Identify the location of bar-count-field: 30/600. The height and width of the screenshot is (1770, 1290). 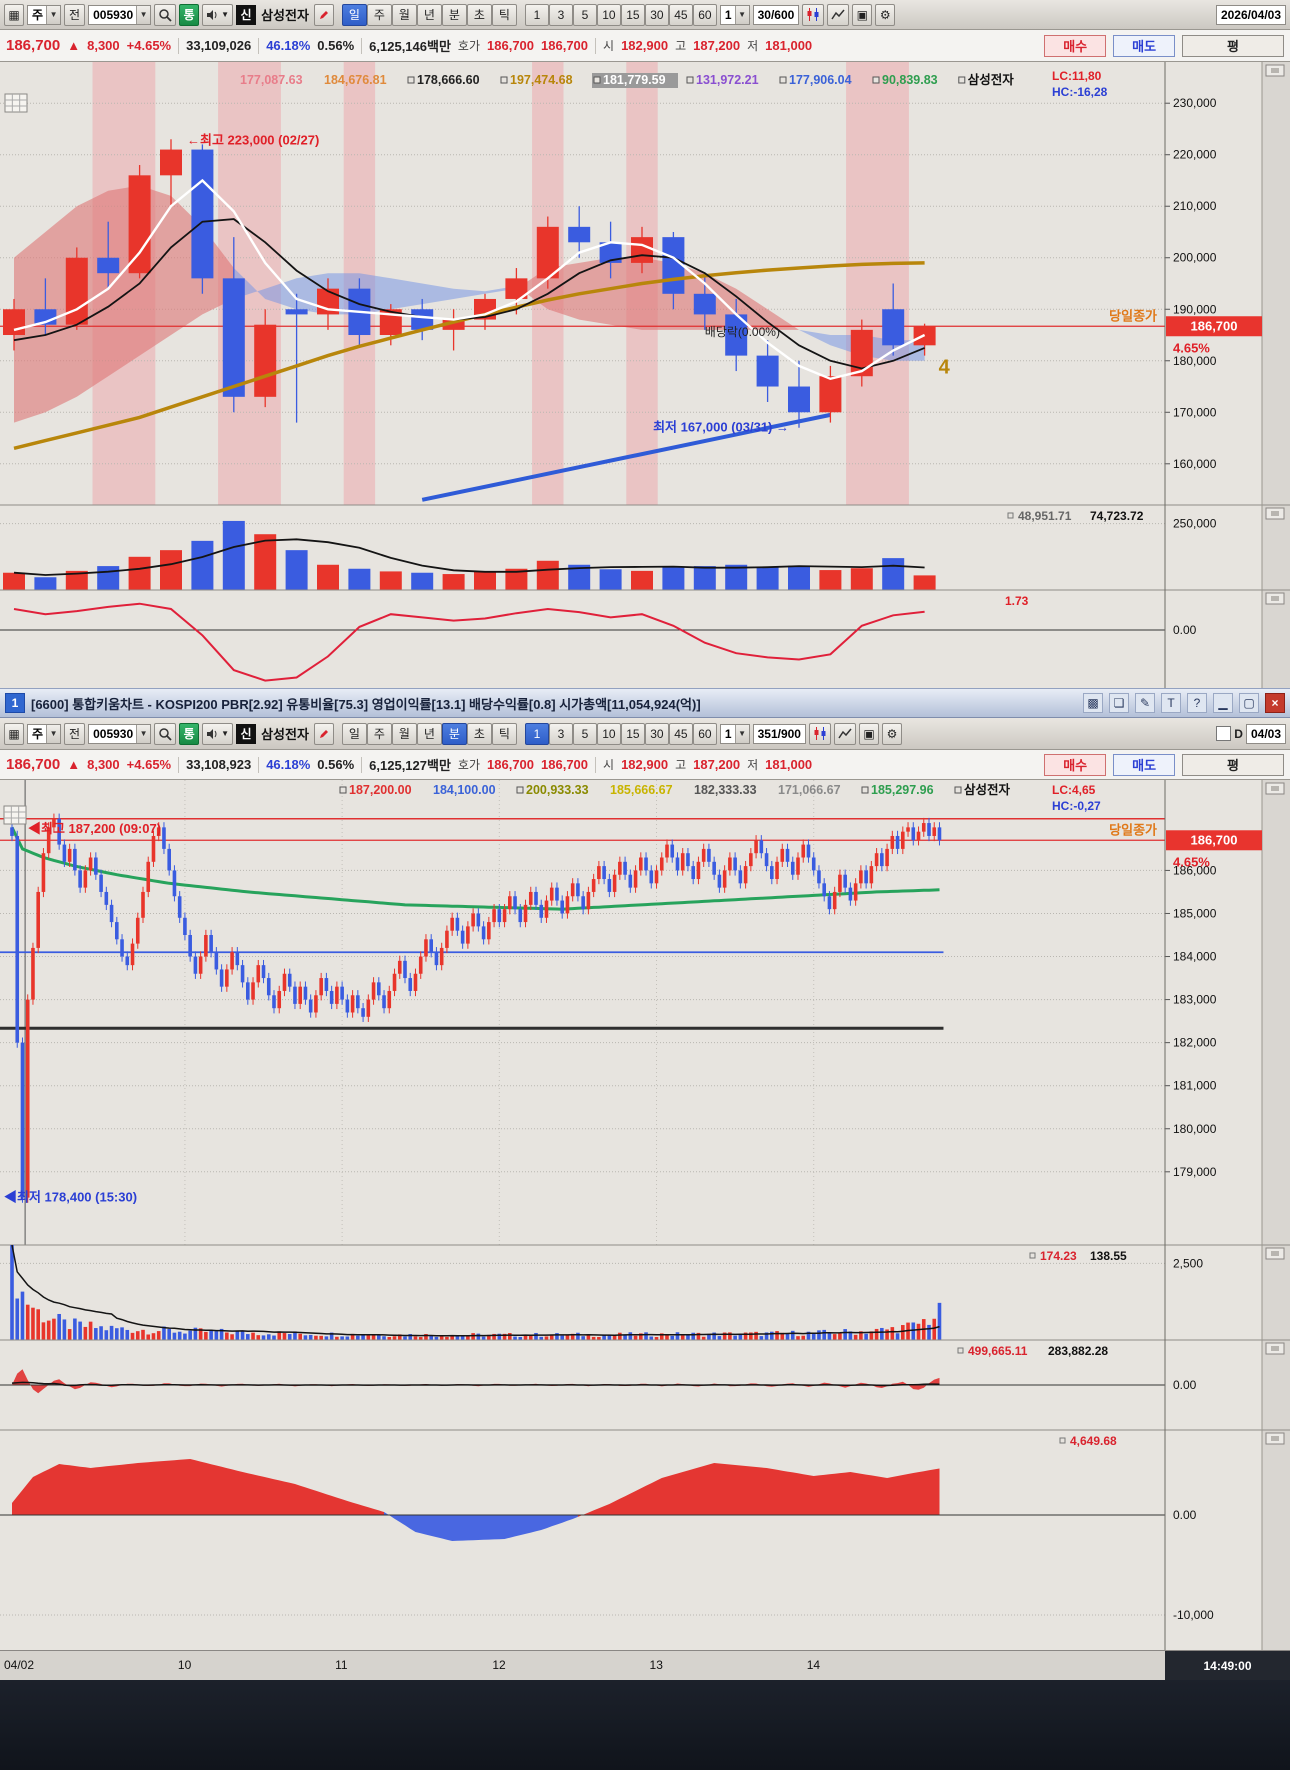
(776, 14).